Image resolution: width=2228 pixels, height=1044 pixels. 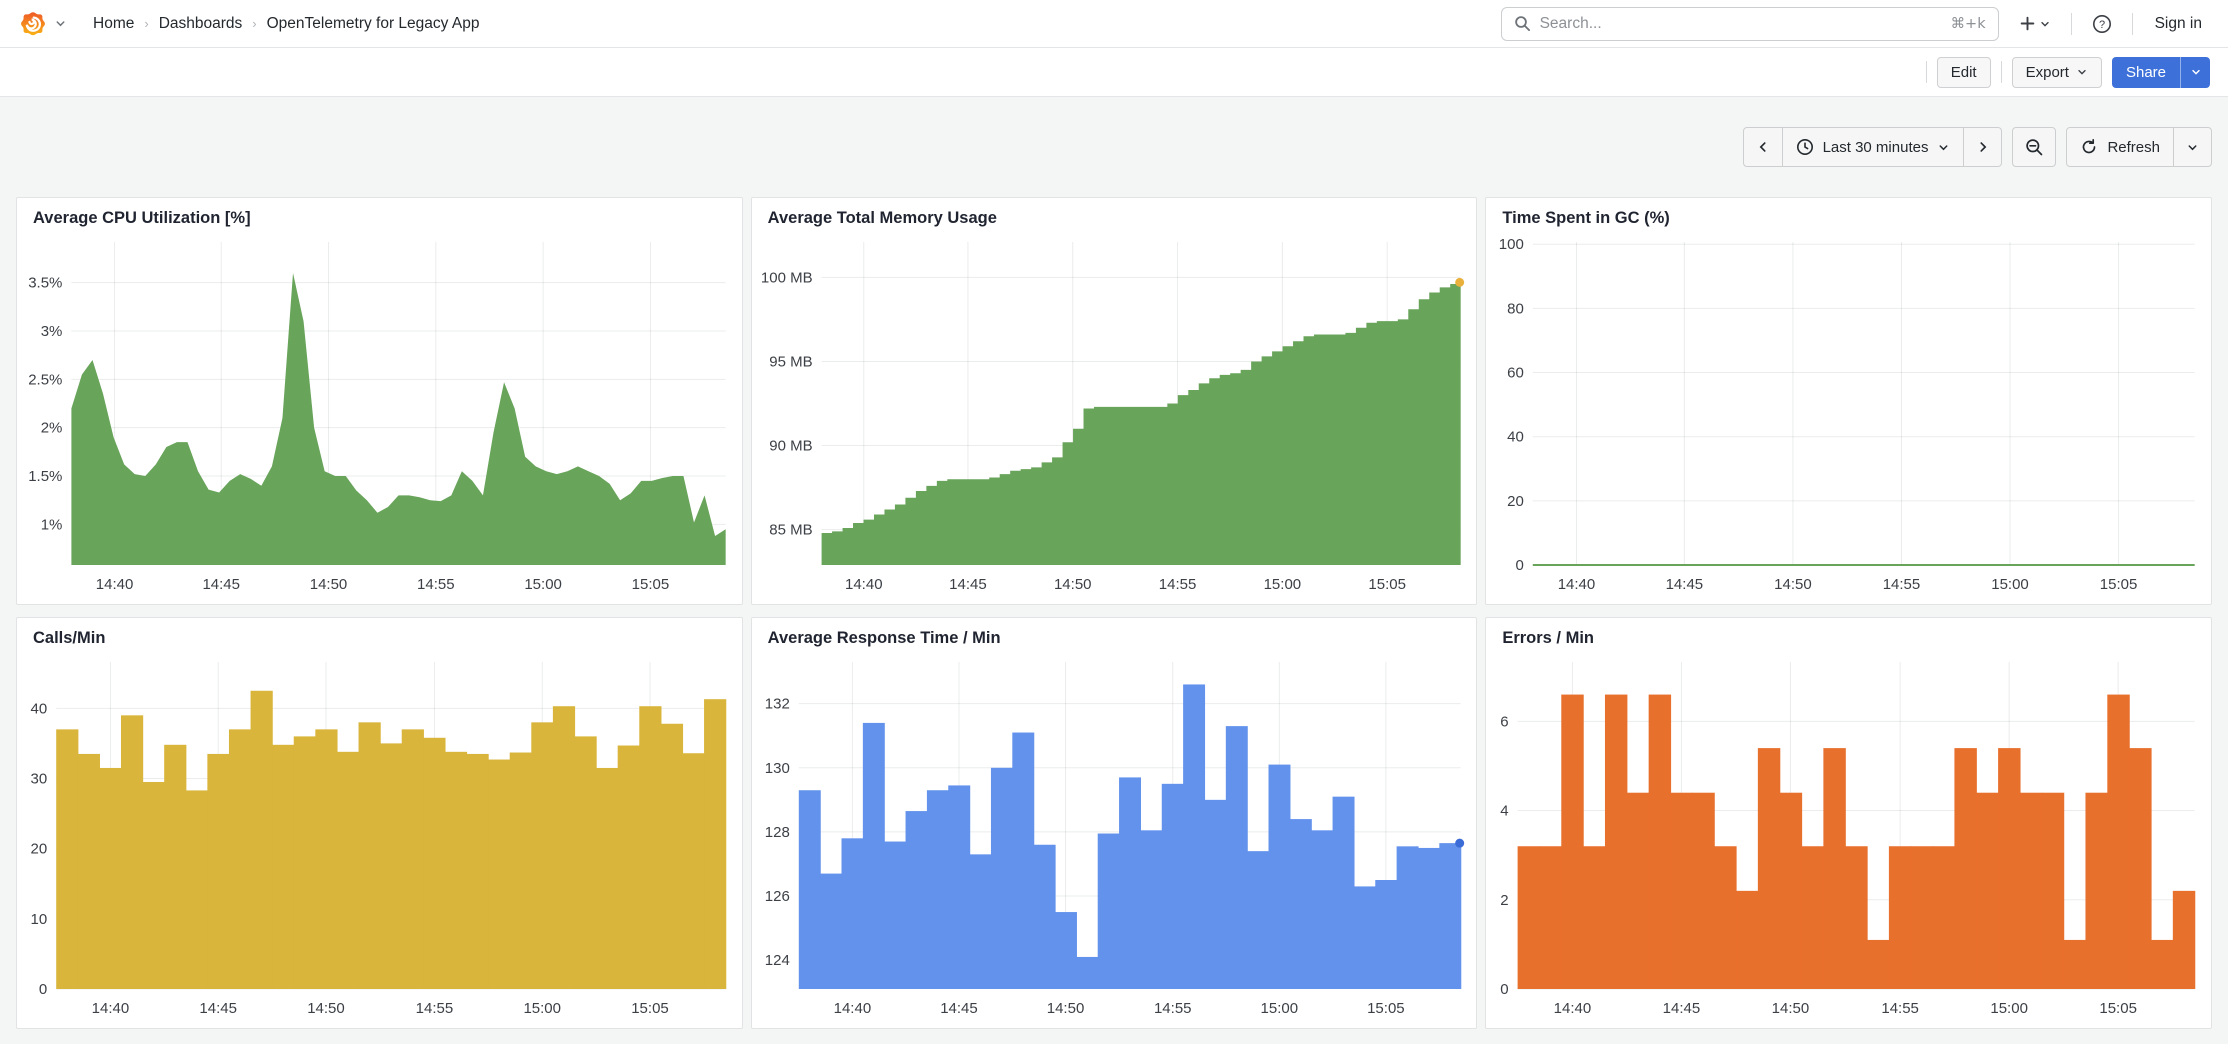 What do you see at coordinates (1114, 147) in the screenshot?
I see `time-controls-row: Last 30 minutes Refresh` at bounding box center [1114, 147].